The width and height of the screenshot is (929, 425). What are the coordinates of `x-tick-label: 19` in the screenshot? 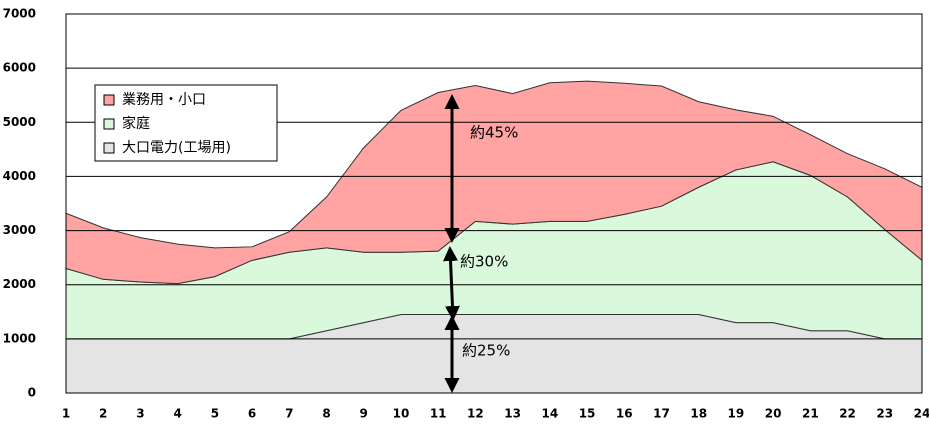 It's located at (736, 414).